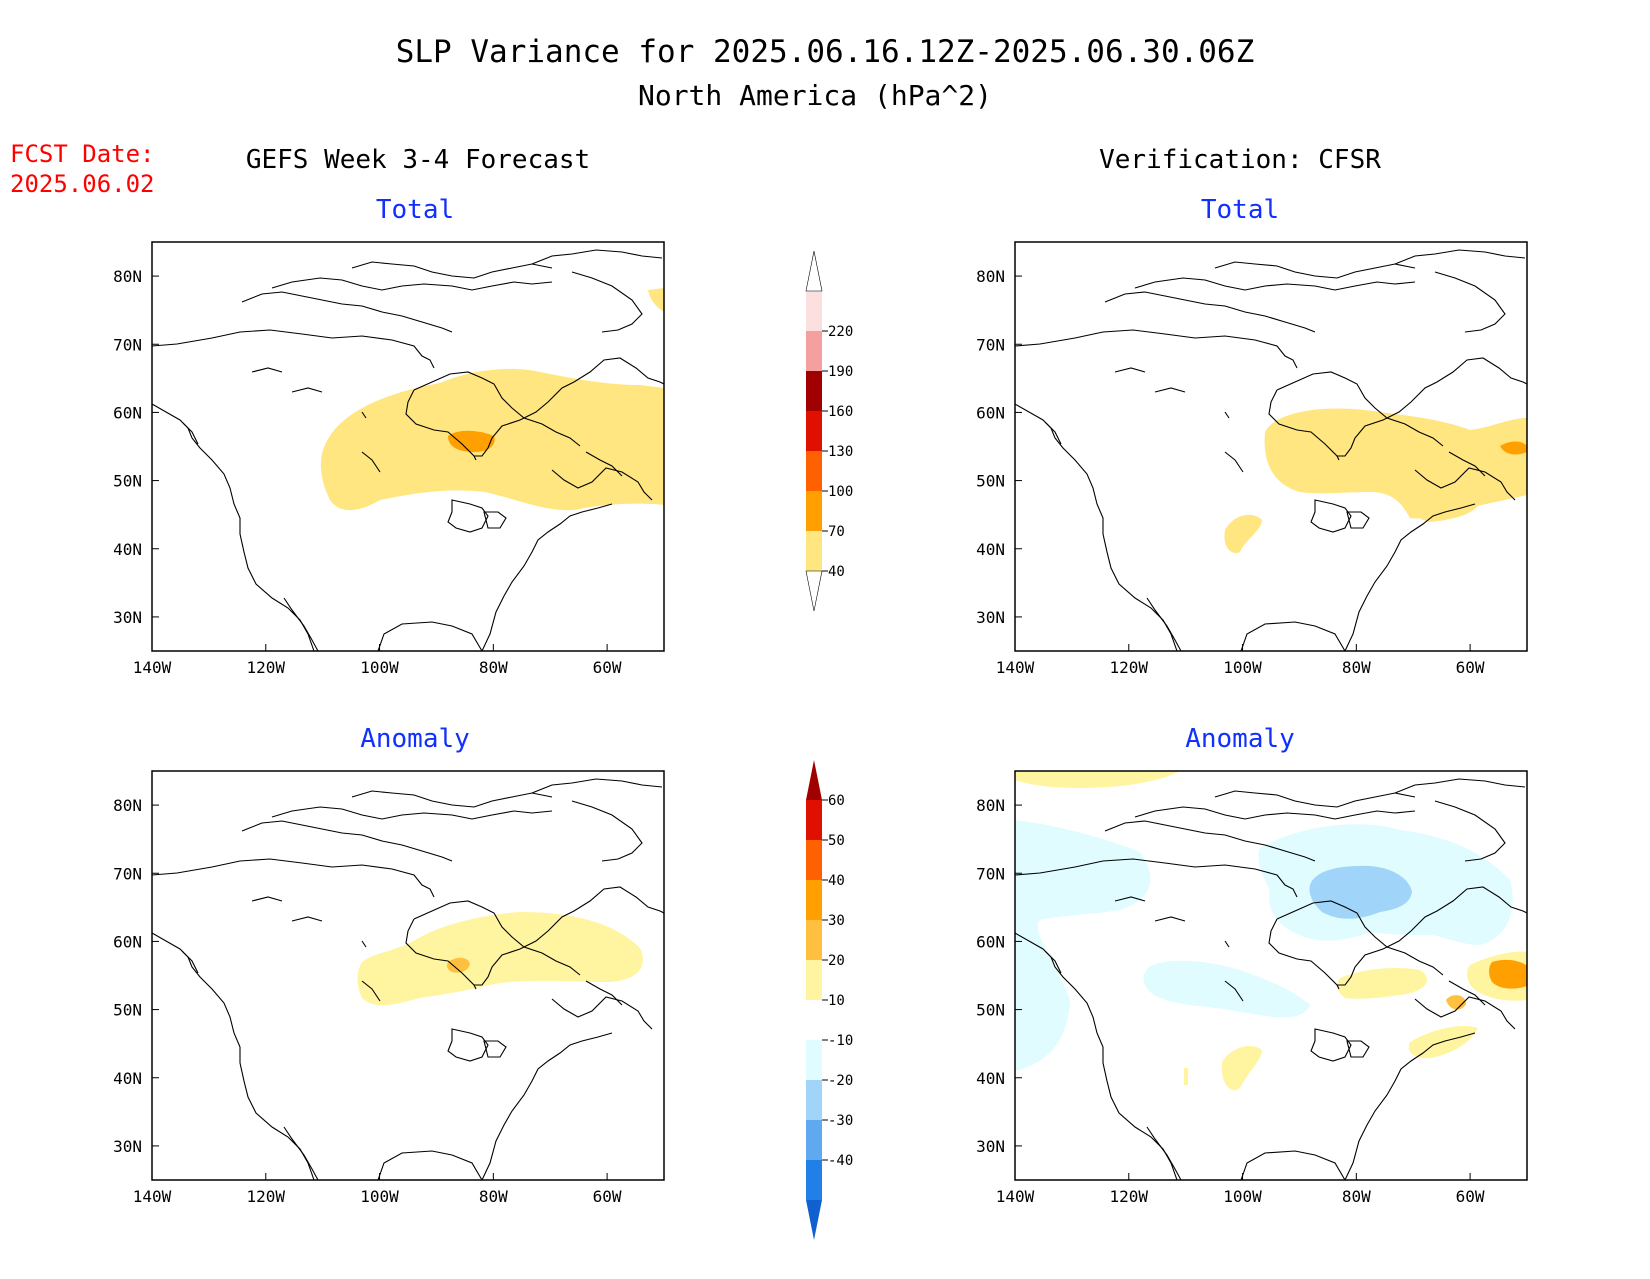 Image resolution: width=1650 pixels, height=1279 pixels. What do you see at coordinates (1097, 779) in the screenshot?
I see `shade-10-20-north` at bounding box center [1097, 779].